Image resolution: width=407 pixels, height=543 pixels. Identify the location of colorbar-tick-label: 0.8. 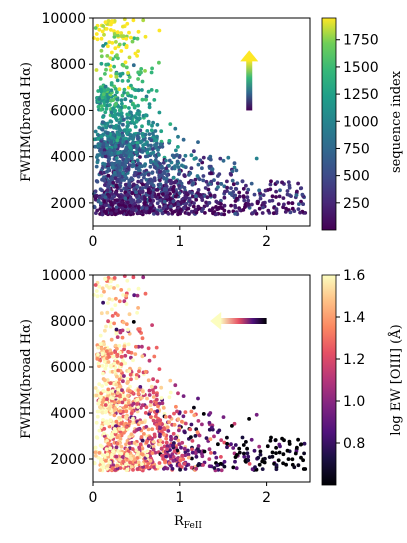
(354, 444).